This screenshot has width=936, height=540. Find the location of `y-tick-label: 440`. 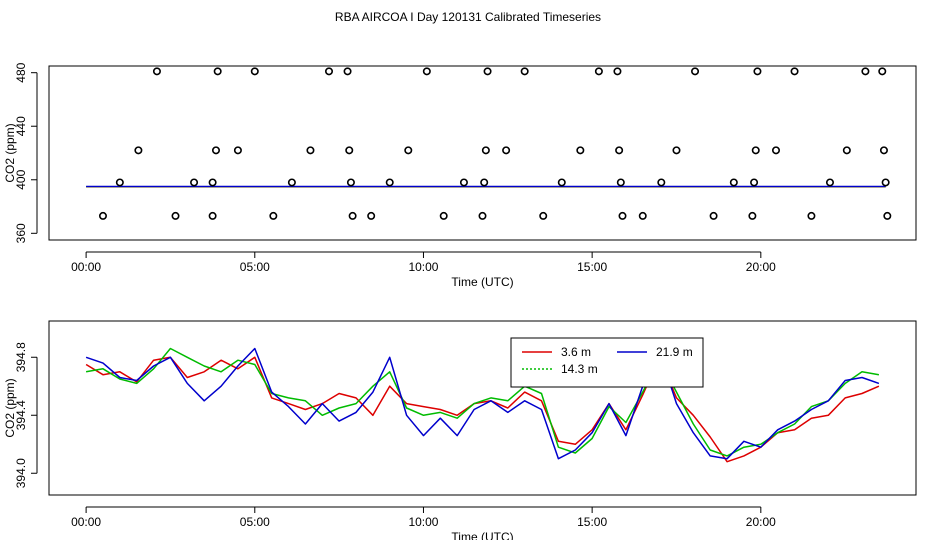

y-tick-label: 440 is located at coordinates (21, 126).